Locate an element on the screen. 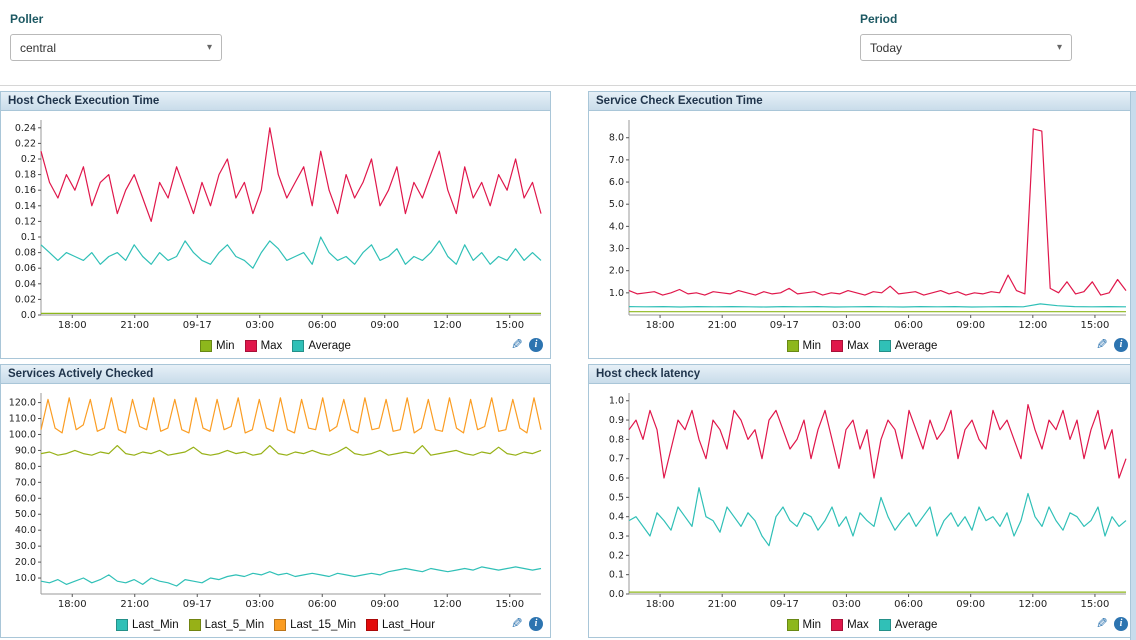  legend-label: Last_Min is located at coordinates (155, 624).